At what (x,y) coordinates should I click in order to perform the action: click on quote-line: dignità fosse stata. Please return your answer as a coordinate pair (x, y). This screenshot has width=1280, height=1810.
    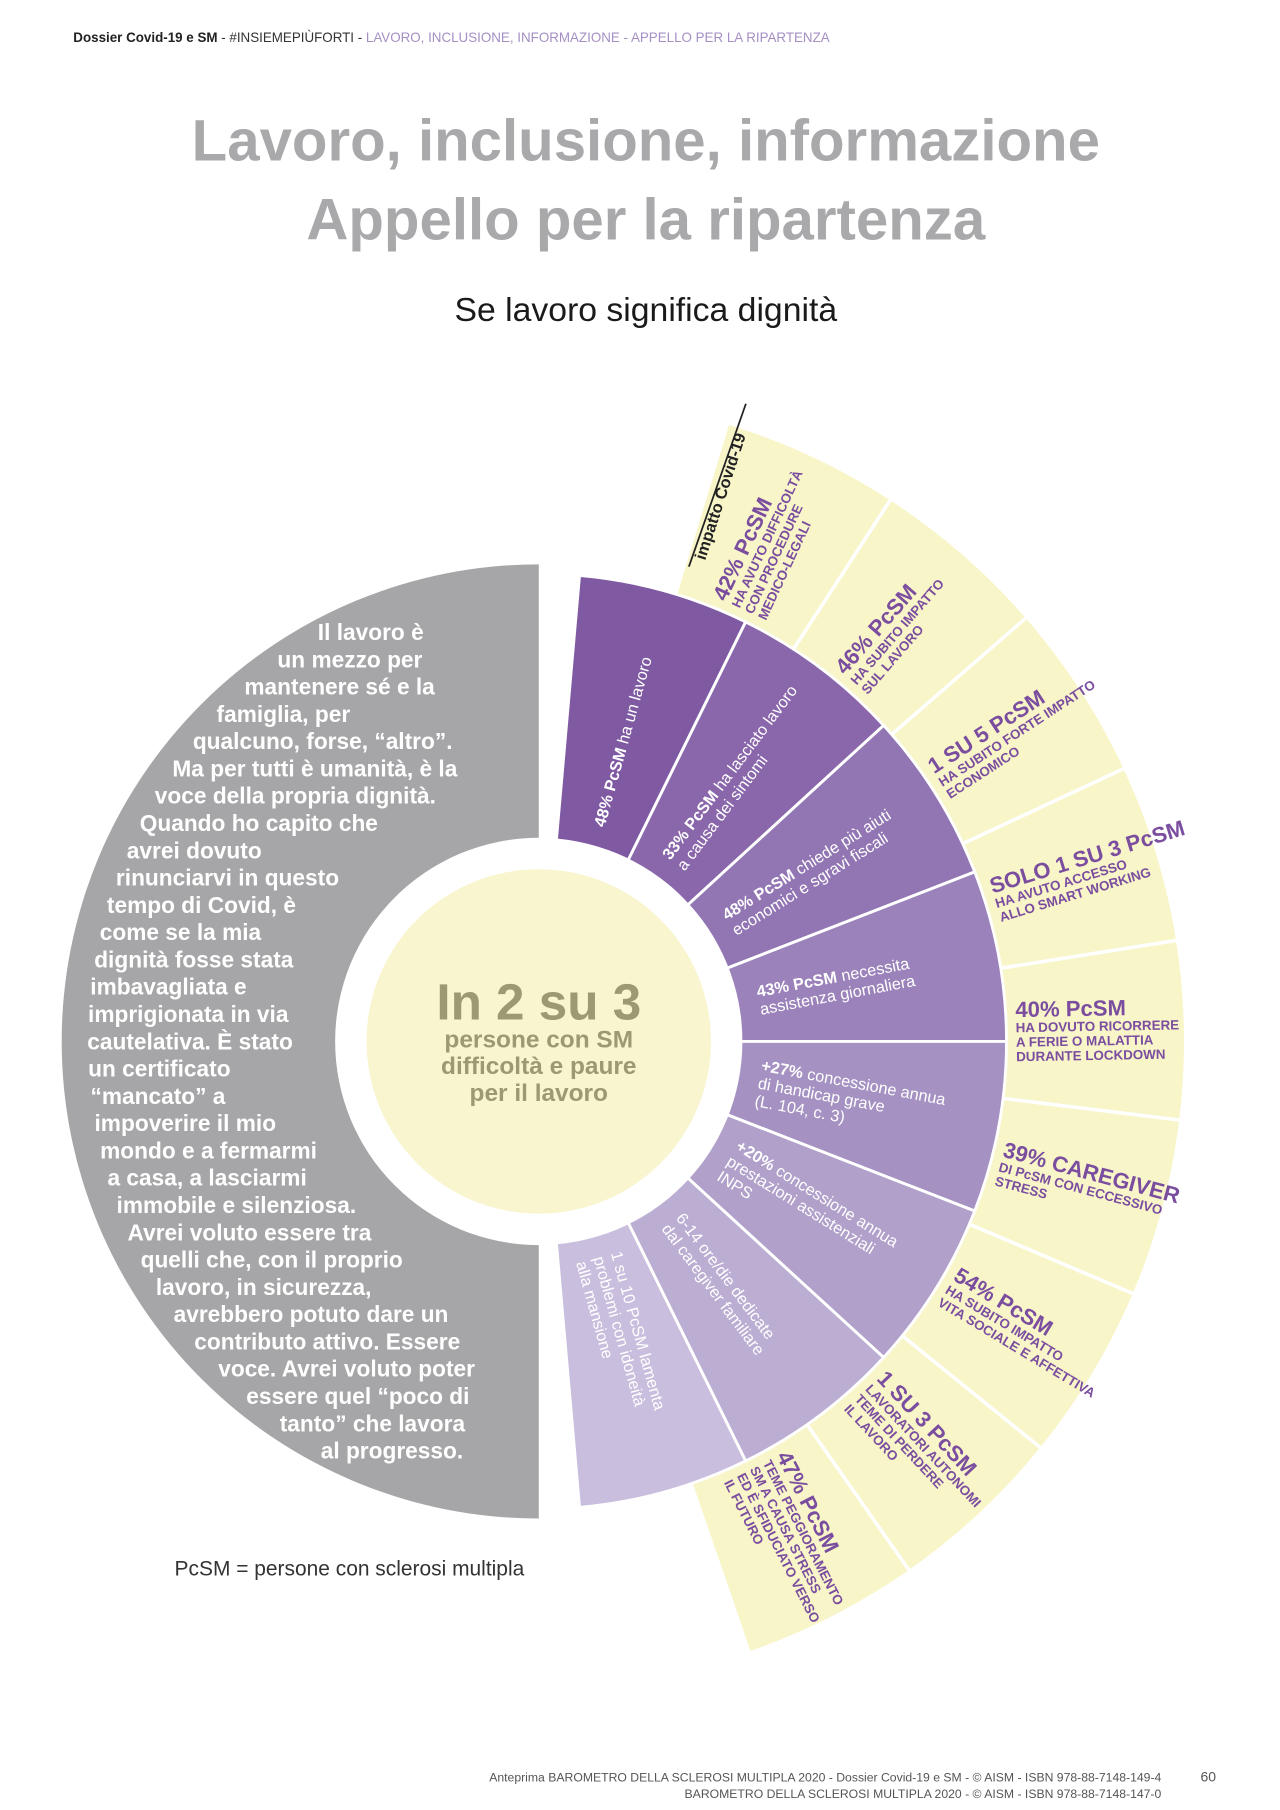
    Looking at the image, I should click on (194, 959).